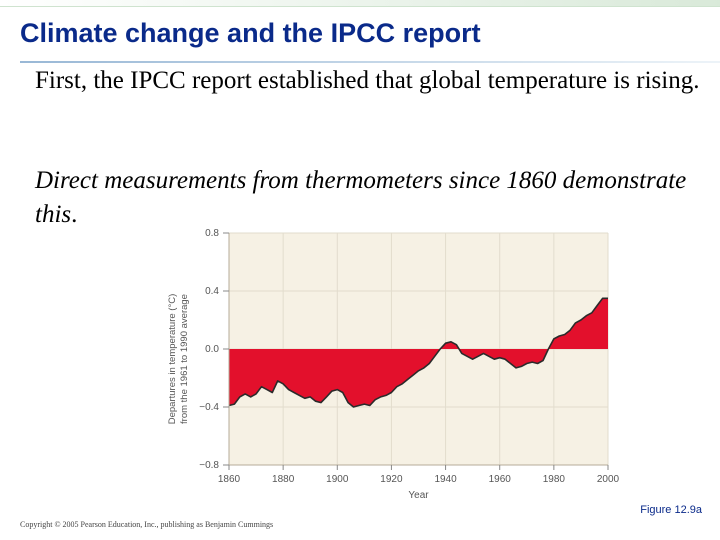 This screenshot has height=540, width=720. What do you see at coordinates (360, 3) in the screenshot?
I see `top-gradient-strip` at bounding box center [360, 3].